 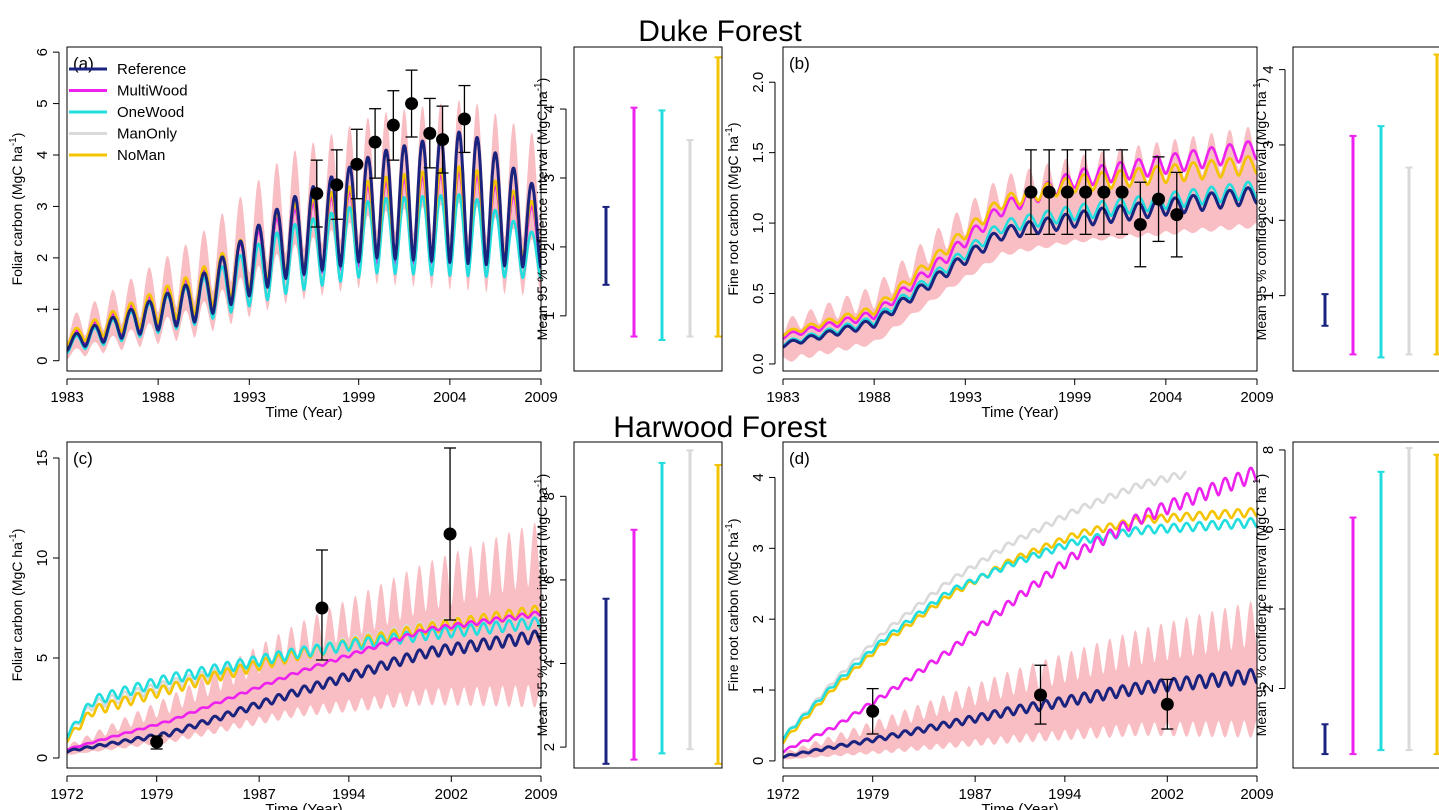 I want to click on legend-label-manonly: ManOnly, so click(x=147, y=134).